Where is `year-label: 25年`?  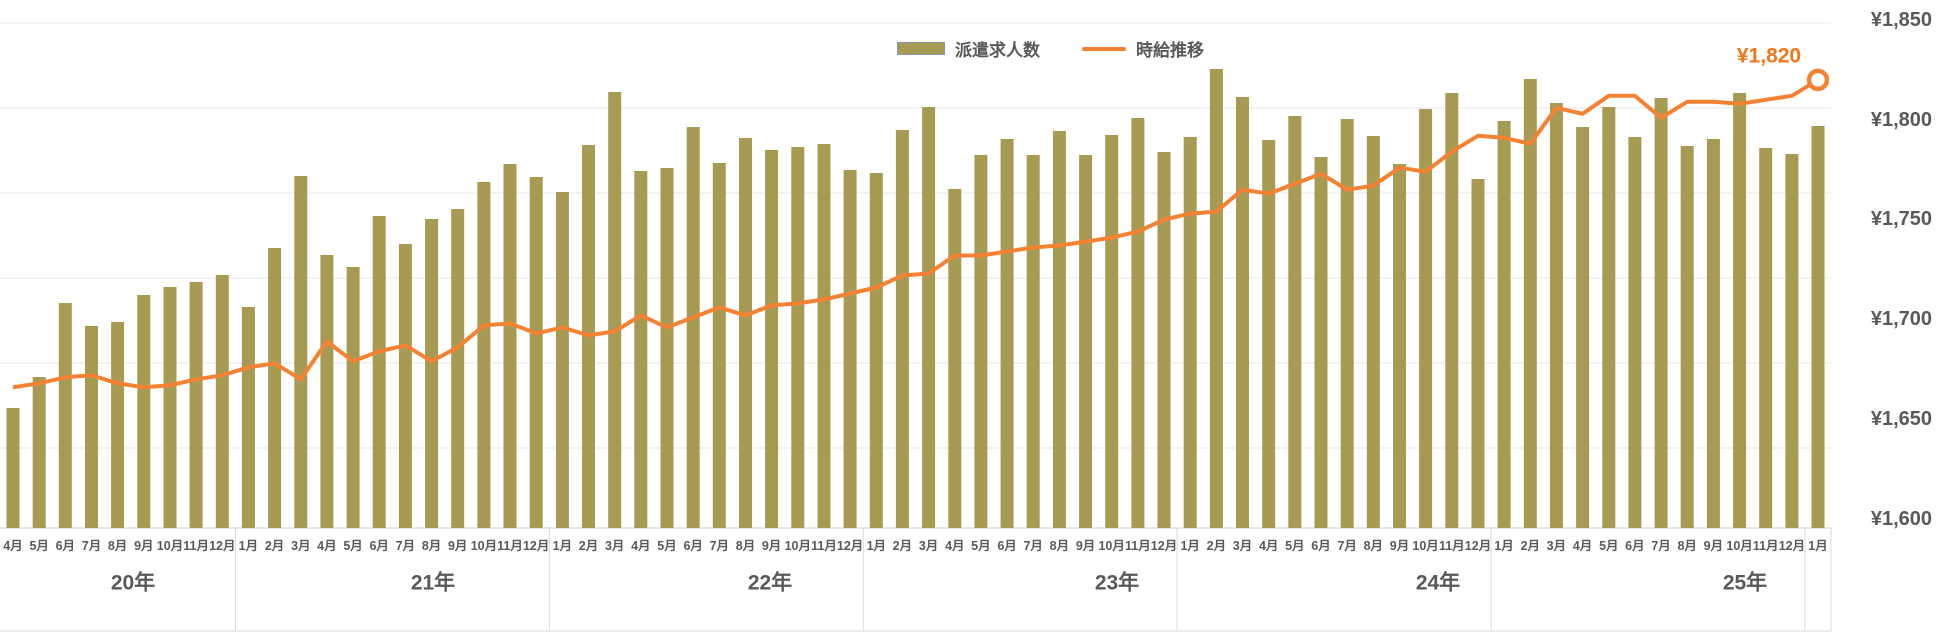 year-label: 25年 is located at coordinates (1745, 583).